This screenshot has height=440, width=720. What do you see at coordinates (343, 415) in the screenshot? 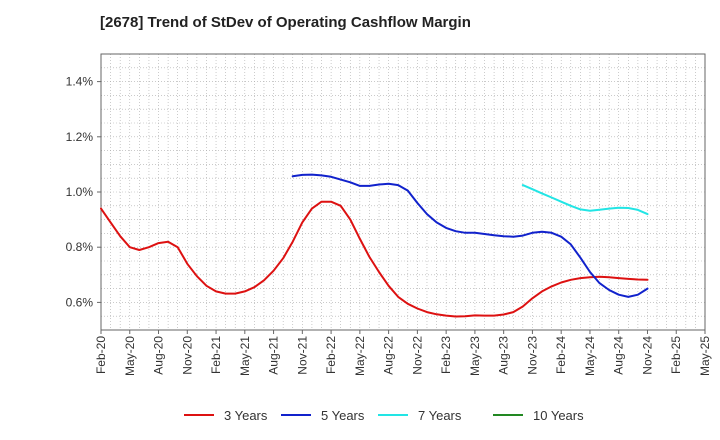
I see `legend-label: 5 Years` at bounding box center [343, 415].